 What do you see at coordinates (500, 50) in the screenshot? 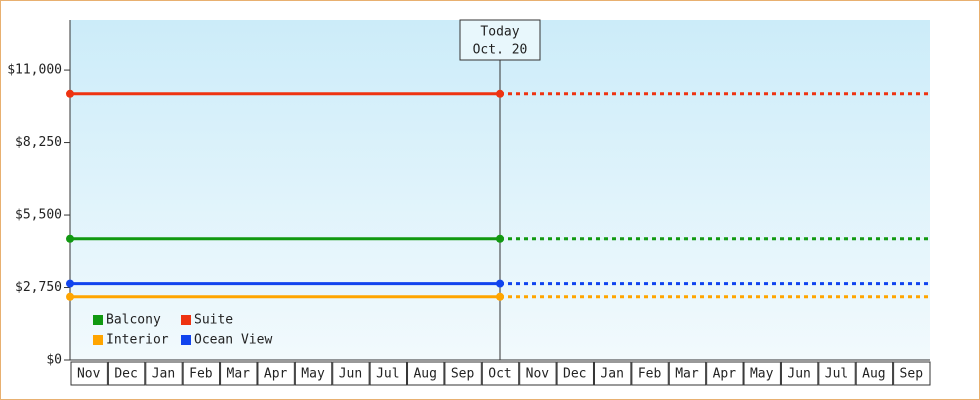
I see `annotation: Oct. 20` at bounding box center [500, 50].